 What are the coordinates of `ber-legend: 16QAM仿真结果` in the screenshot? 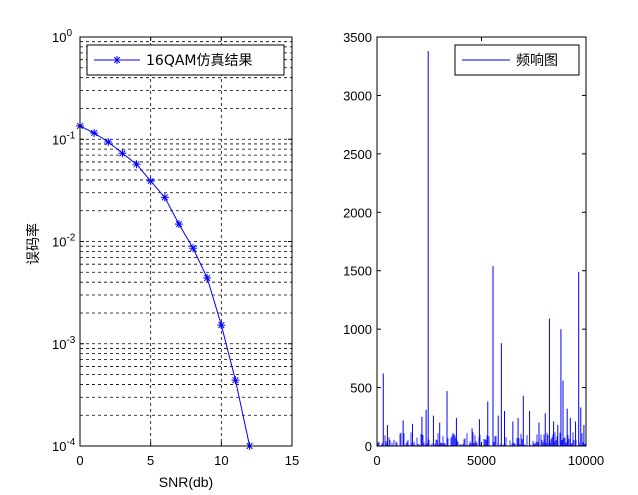 It's located at (185, 60).